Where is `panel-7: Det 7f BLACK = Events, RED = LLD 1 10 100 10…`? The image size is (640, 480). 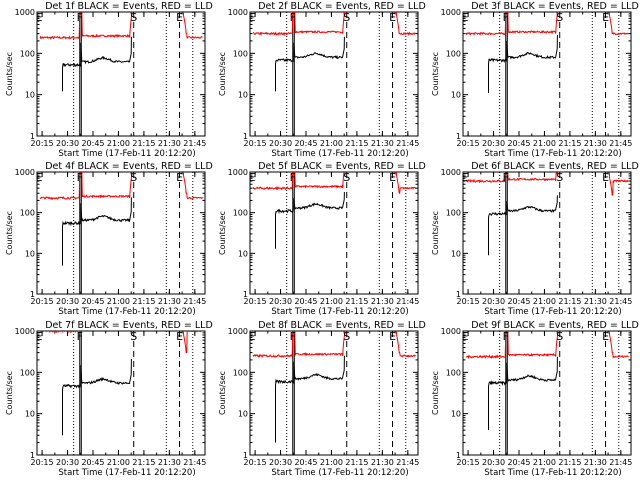 panel-7: Det 7f BLACK = Events, RED = LLD 1 10 100 10… is located at coordinates (109, 399).